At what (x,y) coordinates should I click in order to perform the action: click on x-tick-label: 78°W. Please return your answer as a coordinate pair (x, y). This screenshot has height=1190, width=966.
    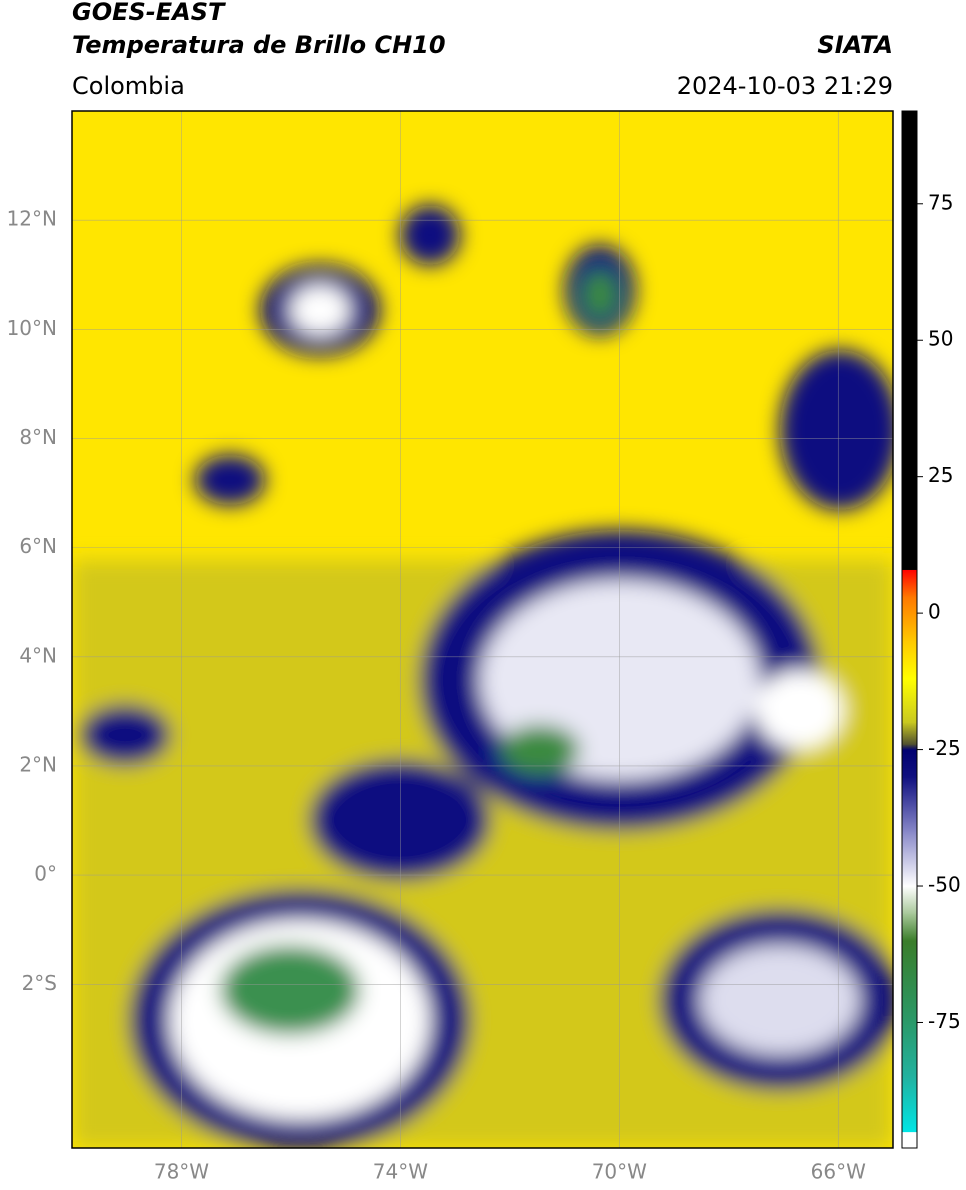
    Looking at the image, I should click on (181, 1172).